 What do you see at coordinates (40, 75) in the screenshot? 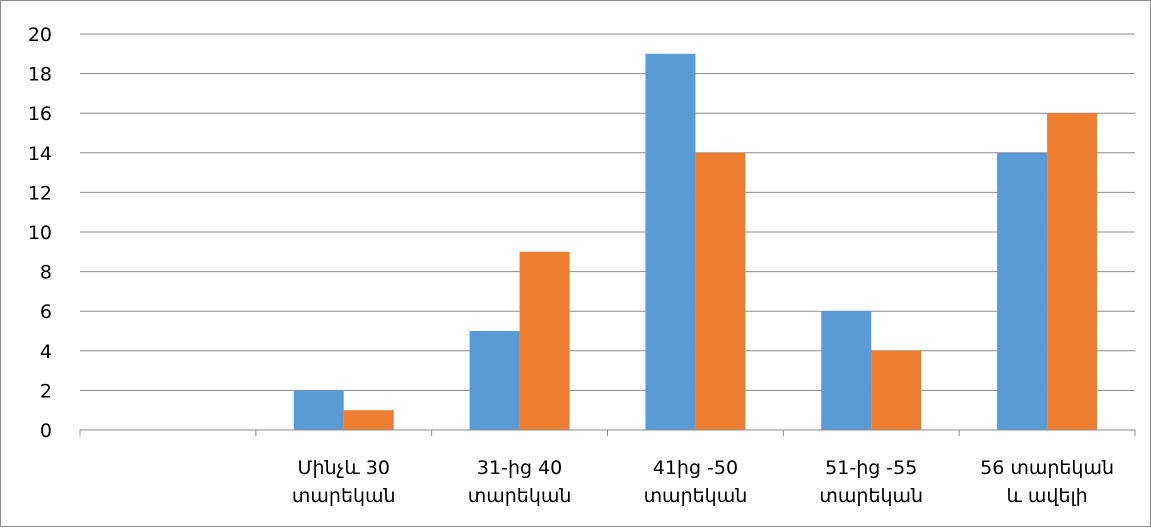
I see `y-tick-label: 18` at bounding box center [40, 75].